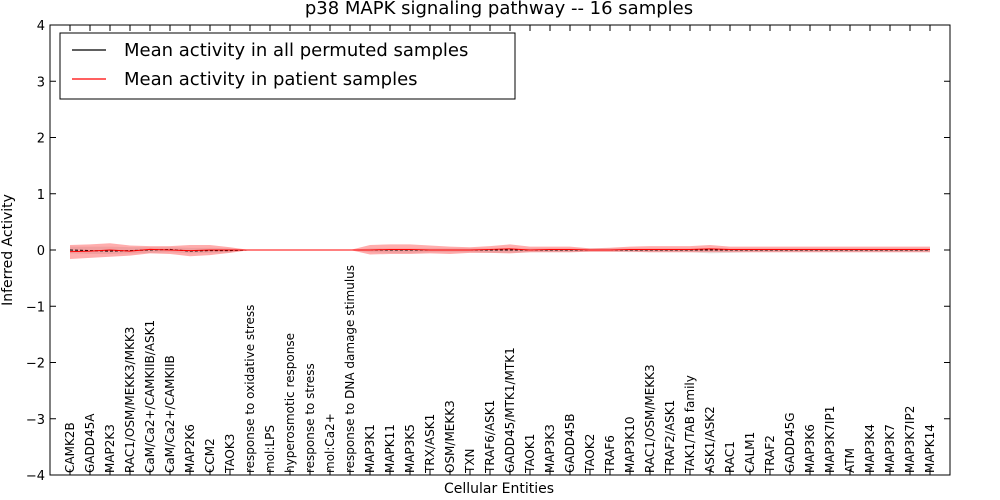 The image size is (1000, 500). Describe the element at coordinates (670, 437) in the screenshot. I see `x-tick-label: TRAF2/ASK1` at that location.